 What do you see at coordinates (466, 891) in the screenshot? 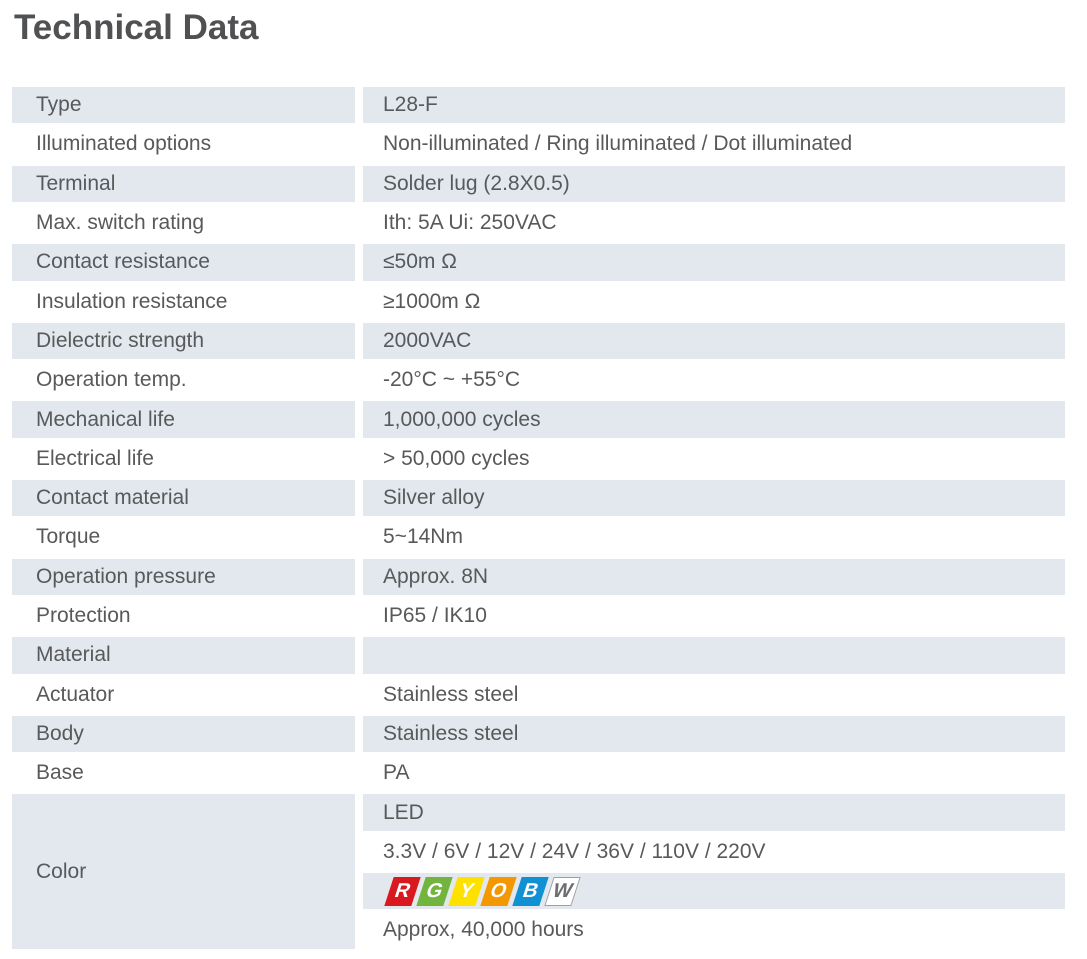
I see `led-color-yellow-badge: Y` at bounding box center [466, 891].